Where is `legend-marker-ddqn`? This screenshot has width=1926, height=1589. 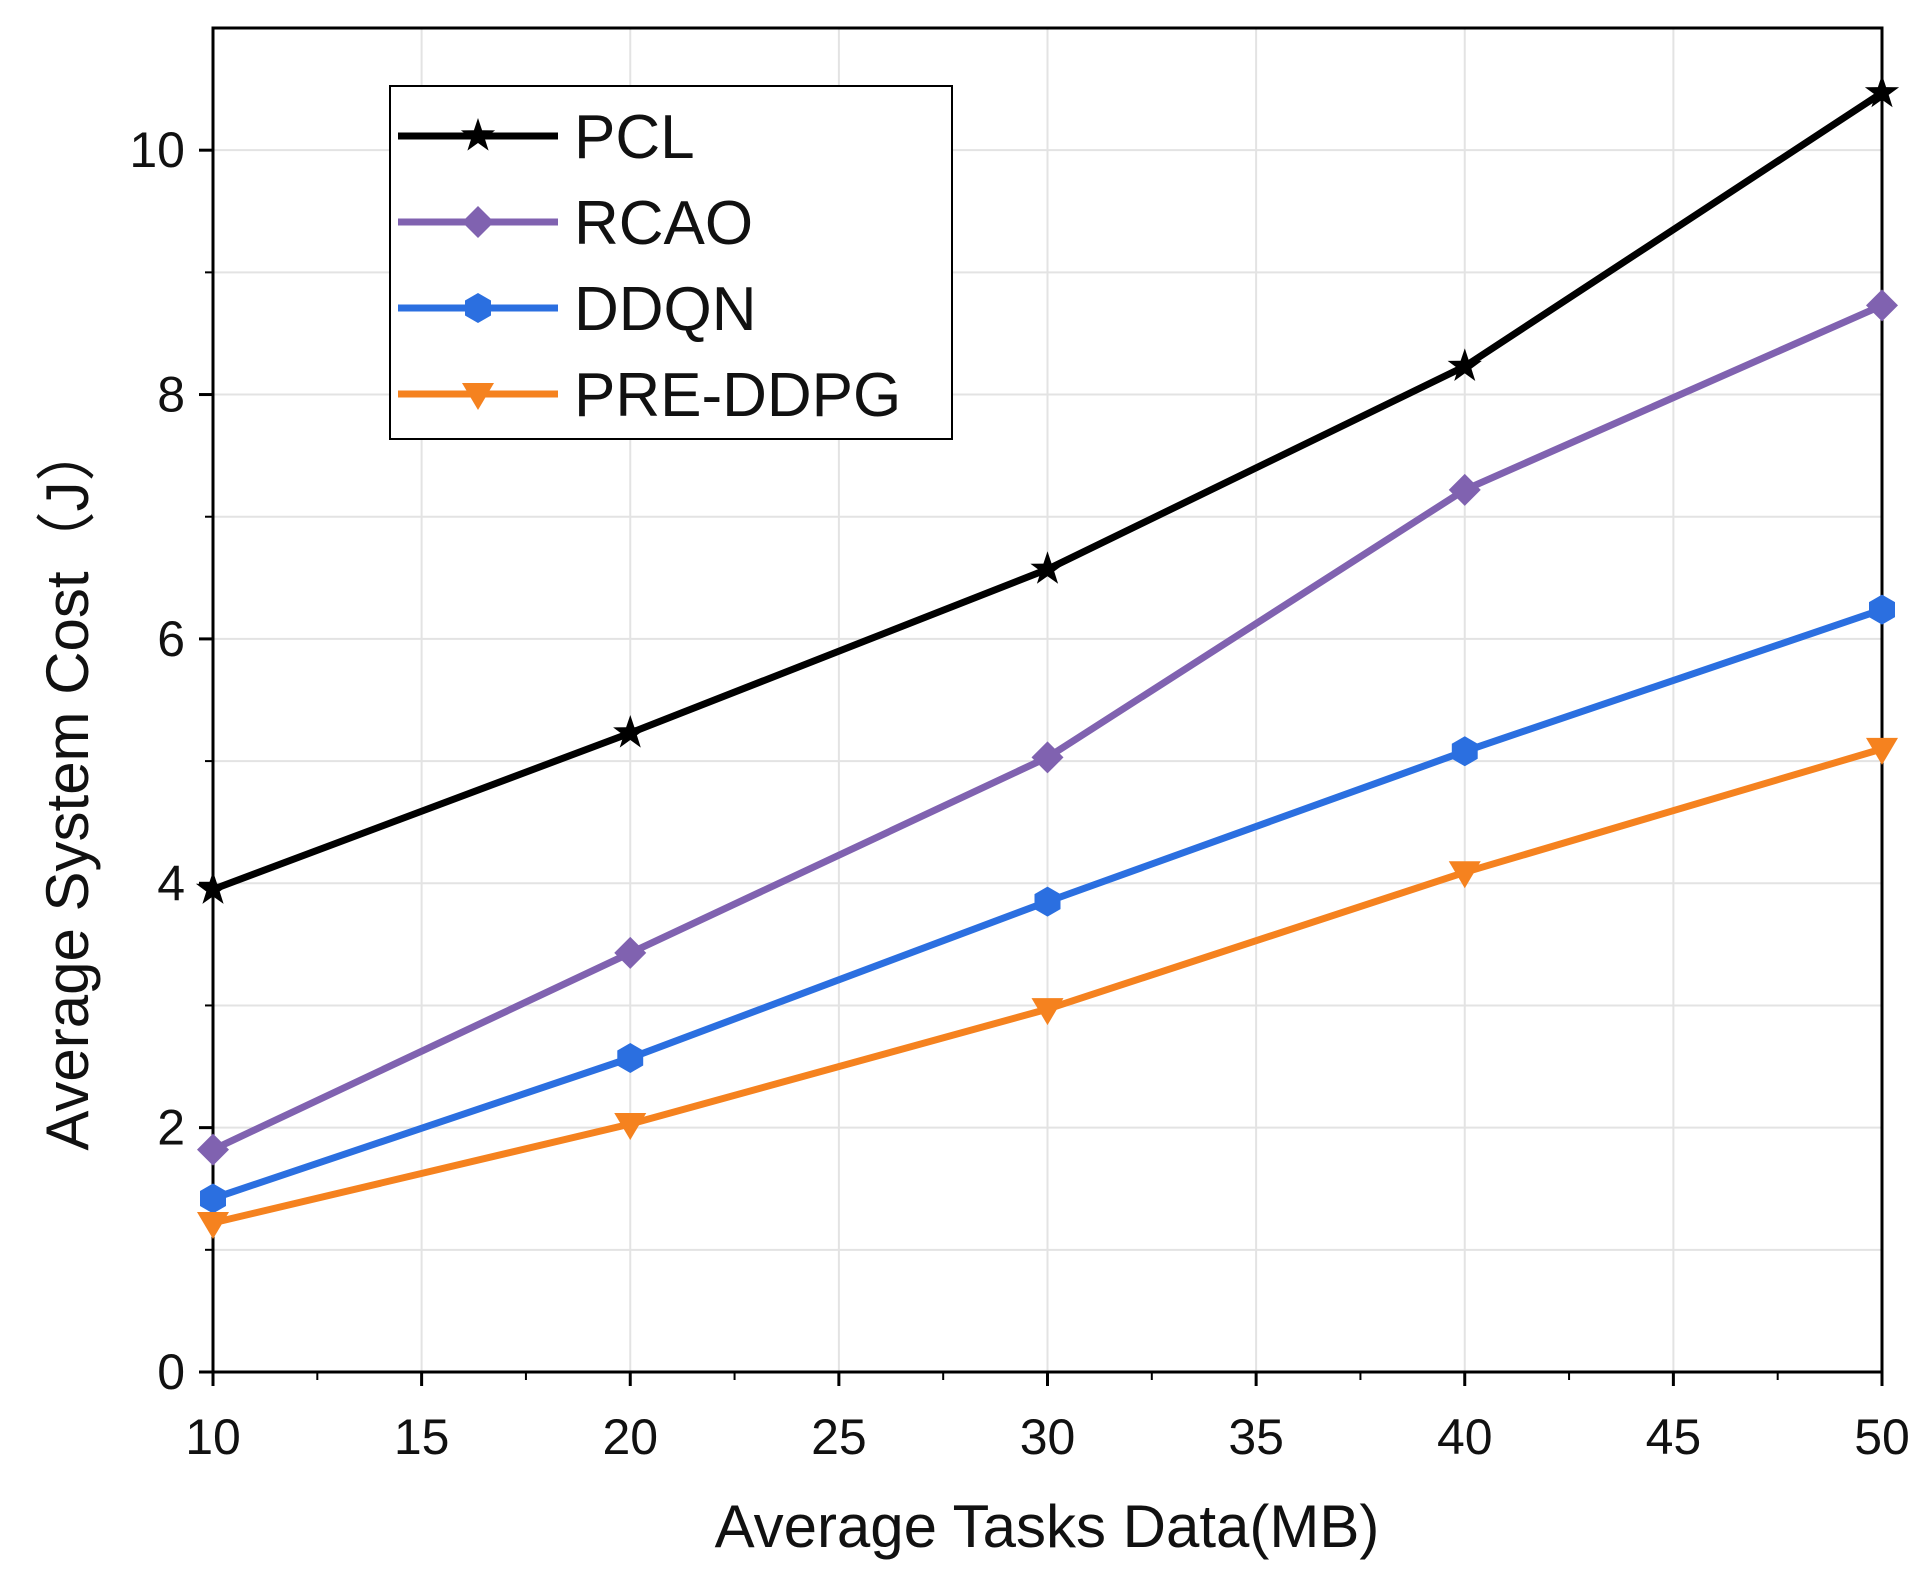
legend-marker-ddqn is located at coordinates (478, 308).